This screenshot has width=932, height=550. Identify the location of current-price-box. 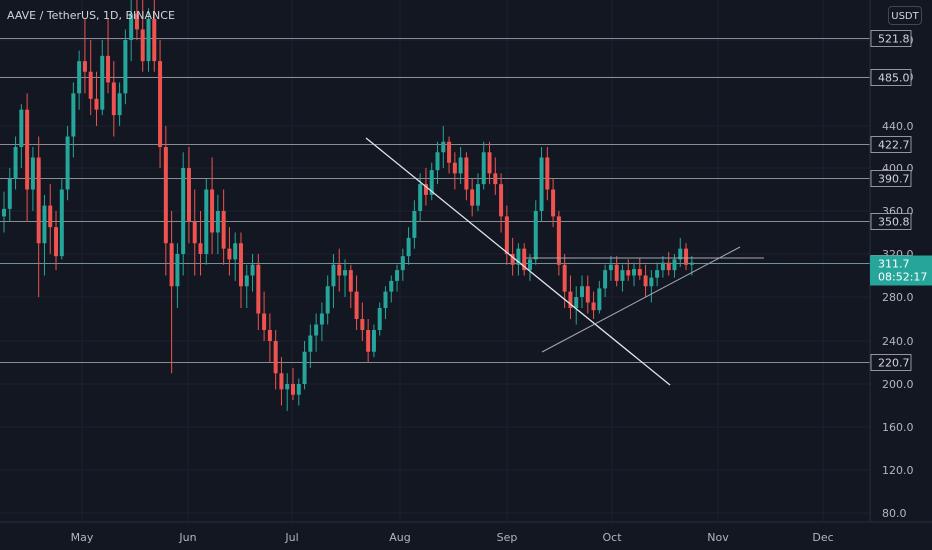
(901, 270).